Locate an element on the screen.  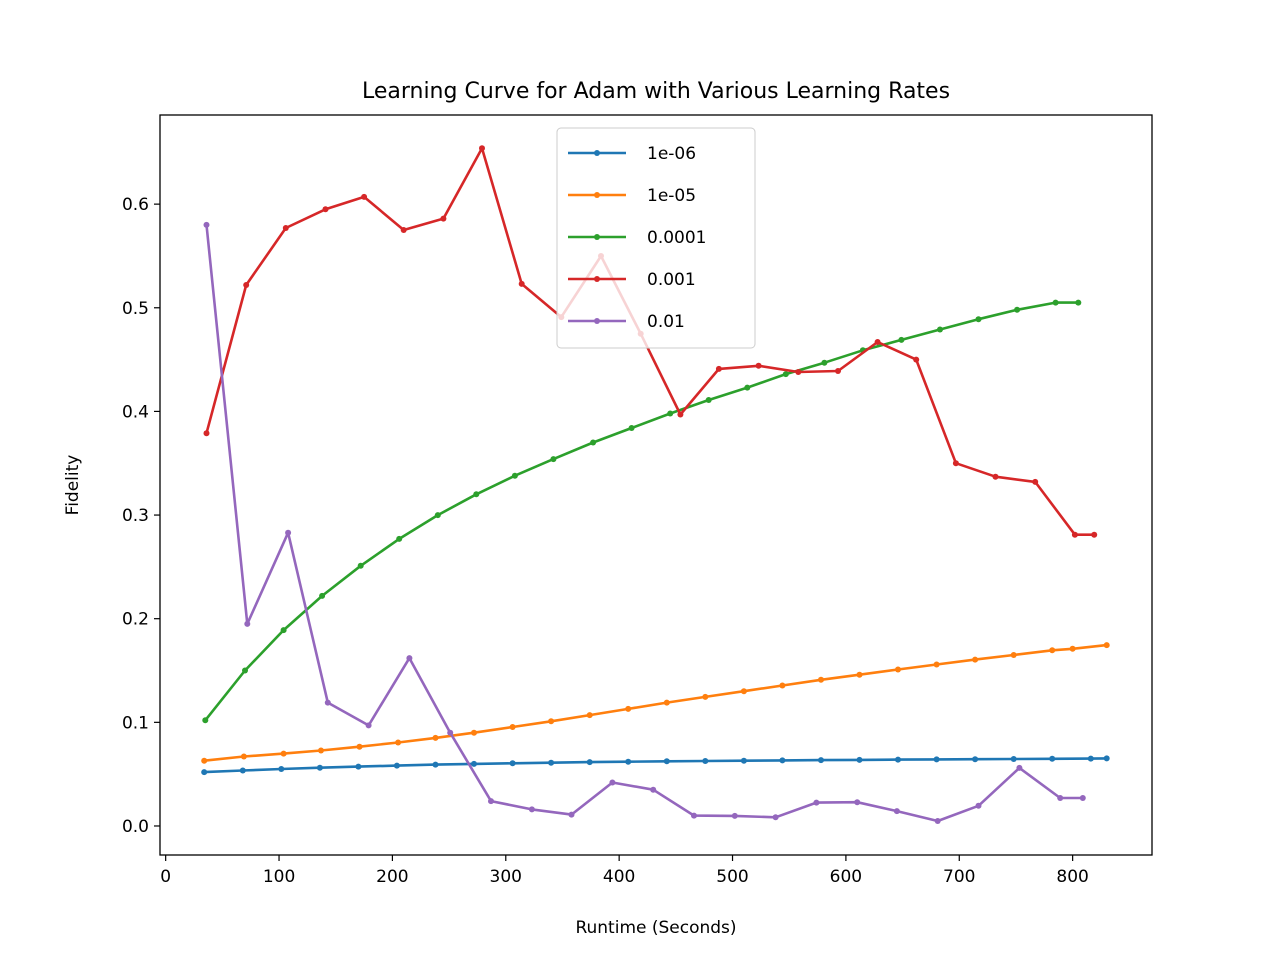
legend-item-2: 1e-05 is located at coordinates (632, 196).